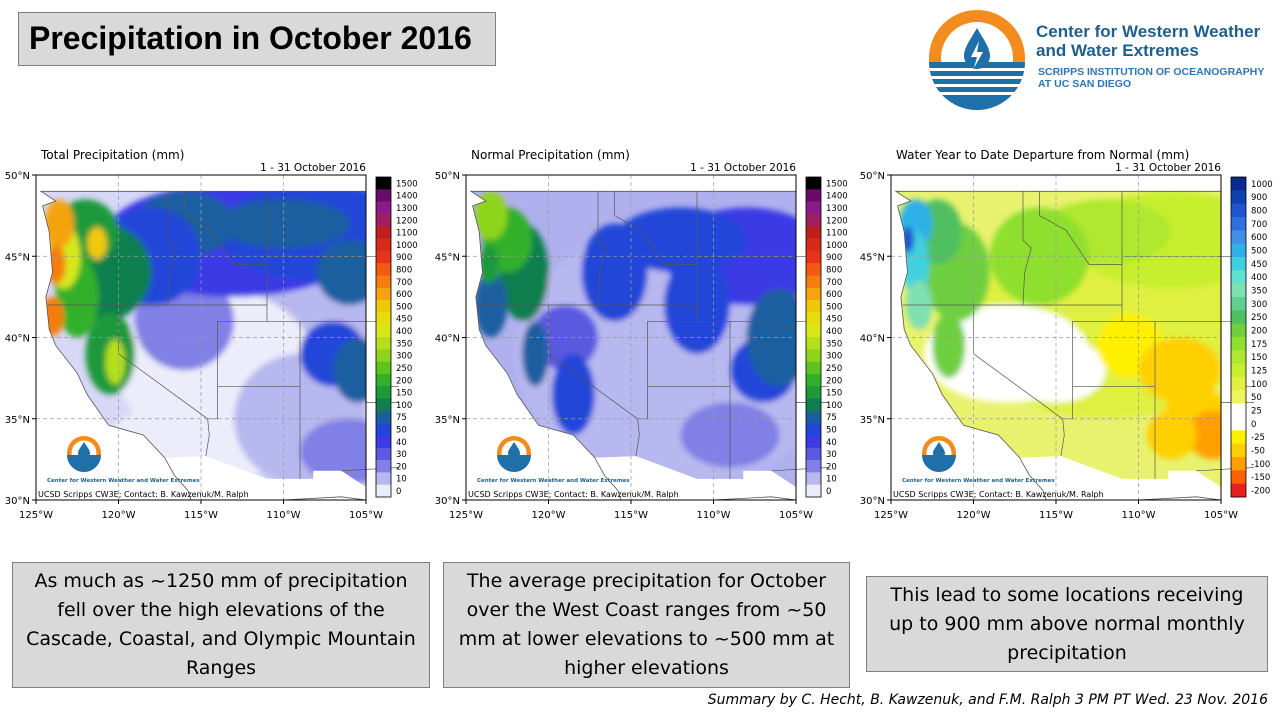  Describe the element at coordinates (112, 155) in the screenshot. I see `map-title: Total Precipitation (mm)` at that location.